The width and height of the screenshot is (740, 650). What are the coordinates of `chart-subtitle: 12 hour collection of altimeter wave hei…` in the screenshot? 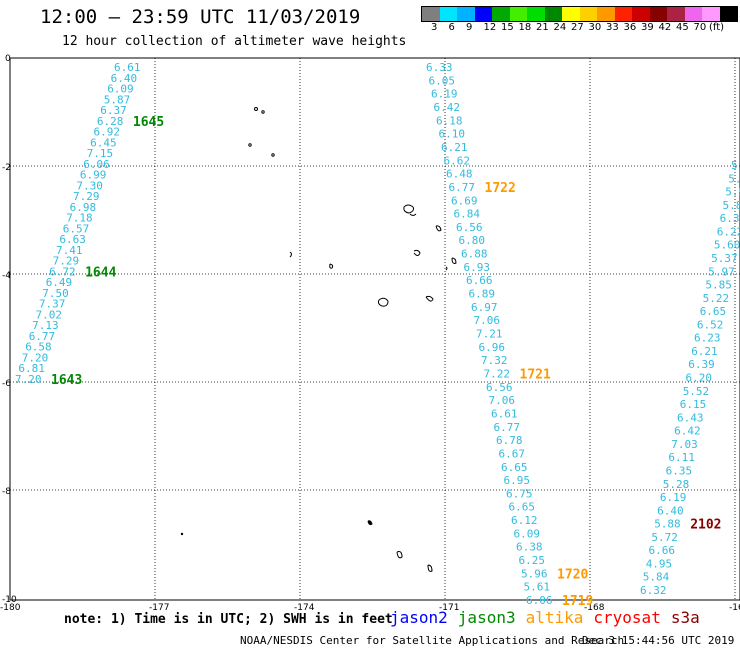 It's located at (234, 41).